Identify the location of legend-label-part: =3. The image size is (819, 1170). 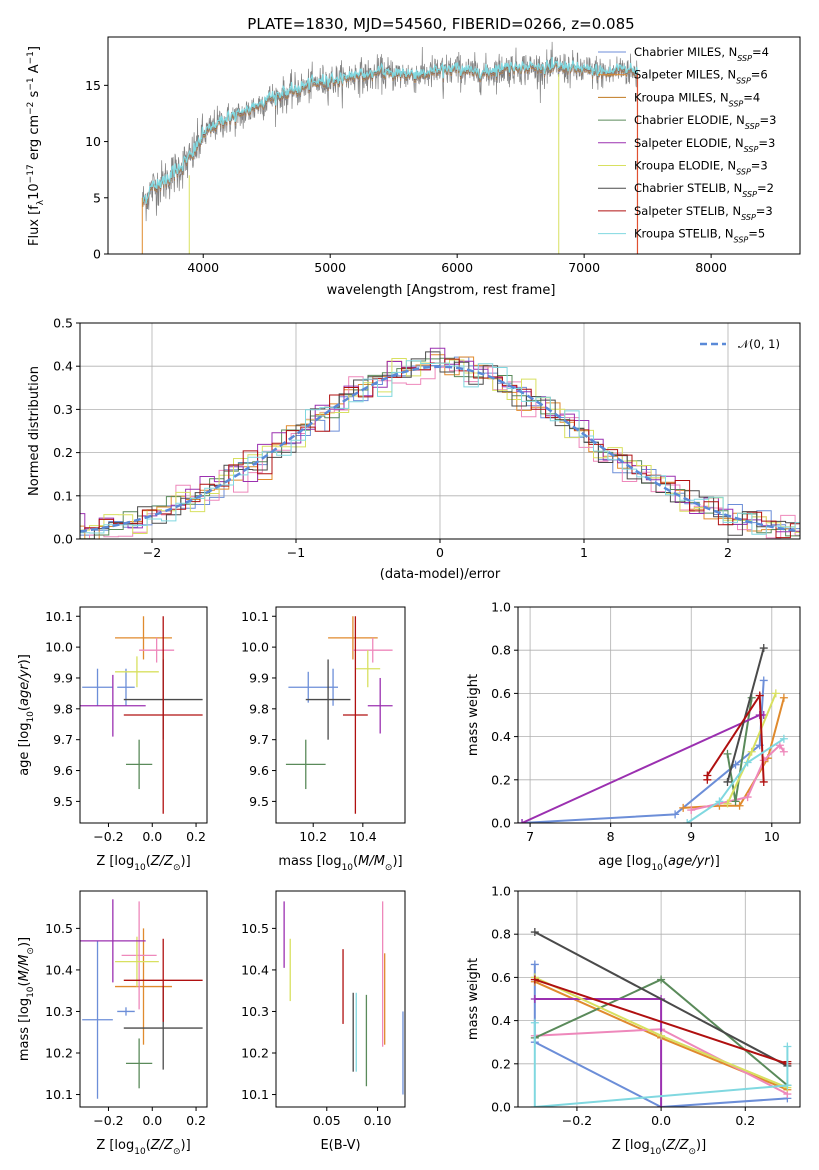
(768, 120).